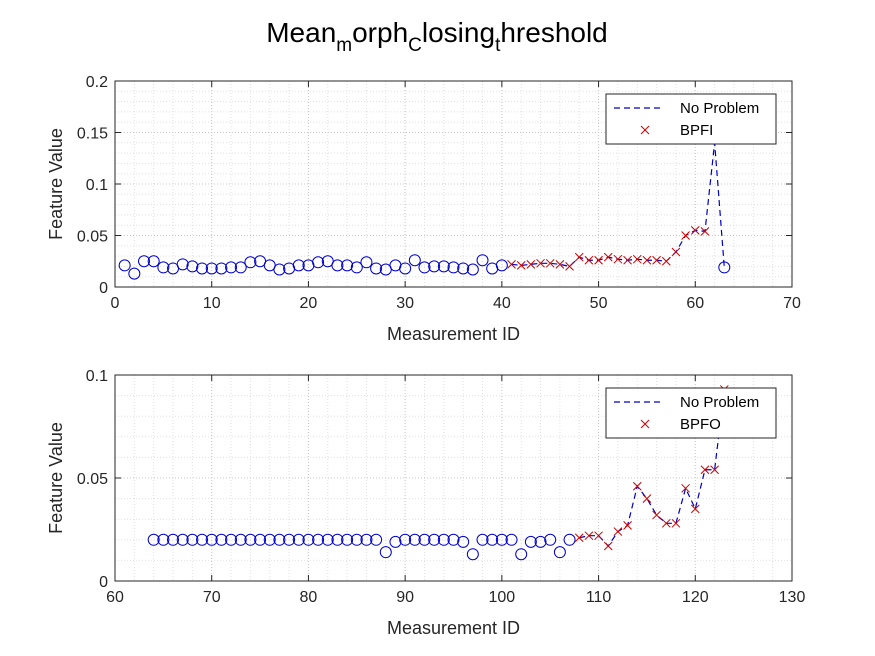 This screenshot has width=875, height=656. I want to click on x-tick-label: 80, so click(309, 597).